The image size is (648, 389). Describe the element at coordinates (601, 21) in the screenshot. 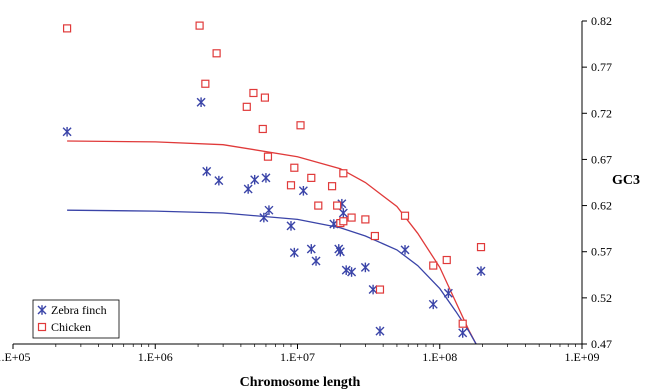

I see `y-tick-label: 0.82` at that location.